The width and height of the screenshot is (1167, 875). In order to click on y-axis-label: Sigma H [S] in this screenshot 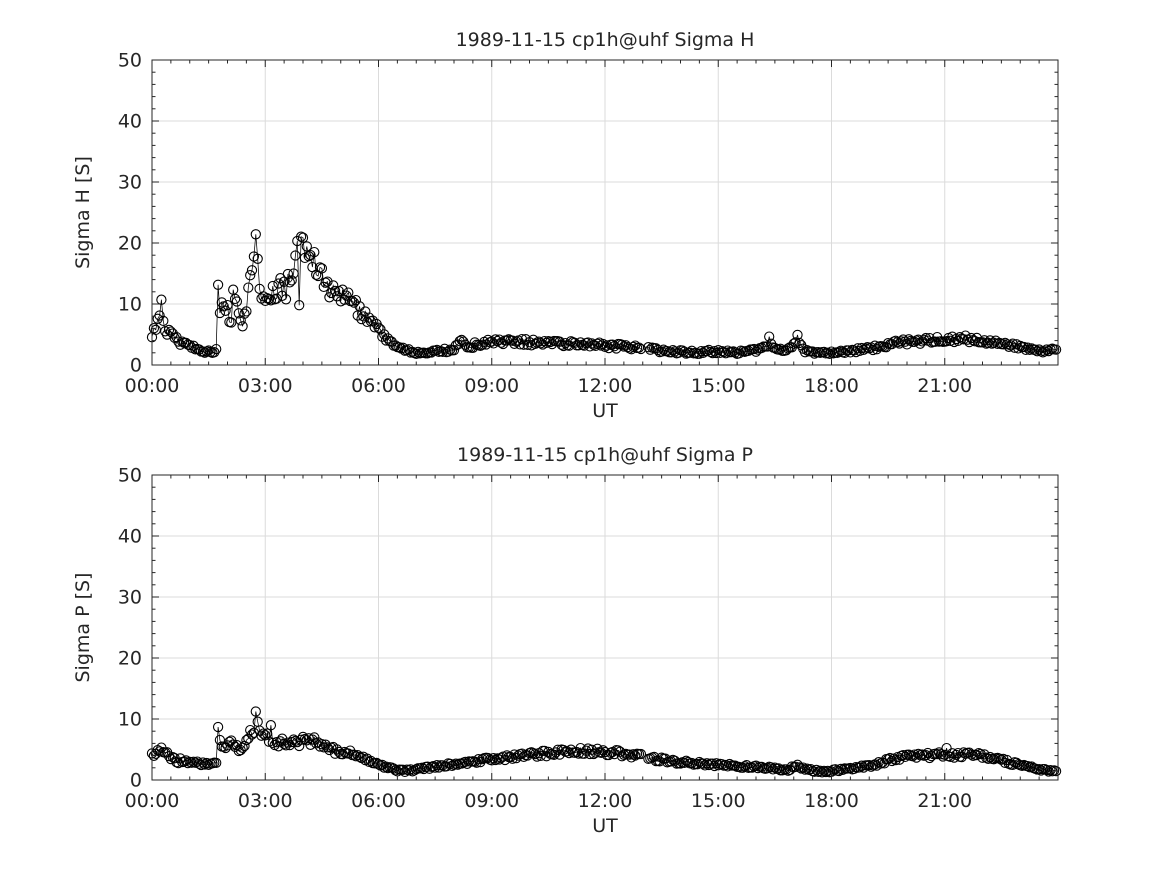, I will do `click(83, 212)`.